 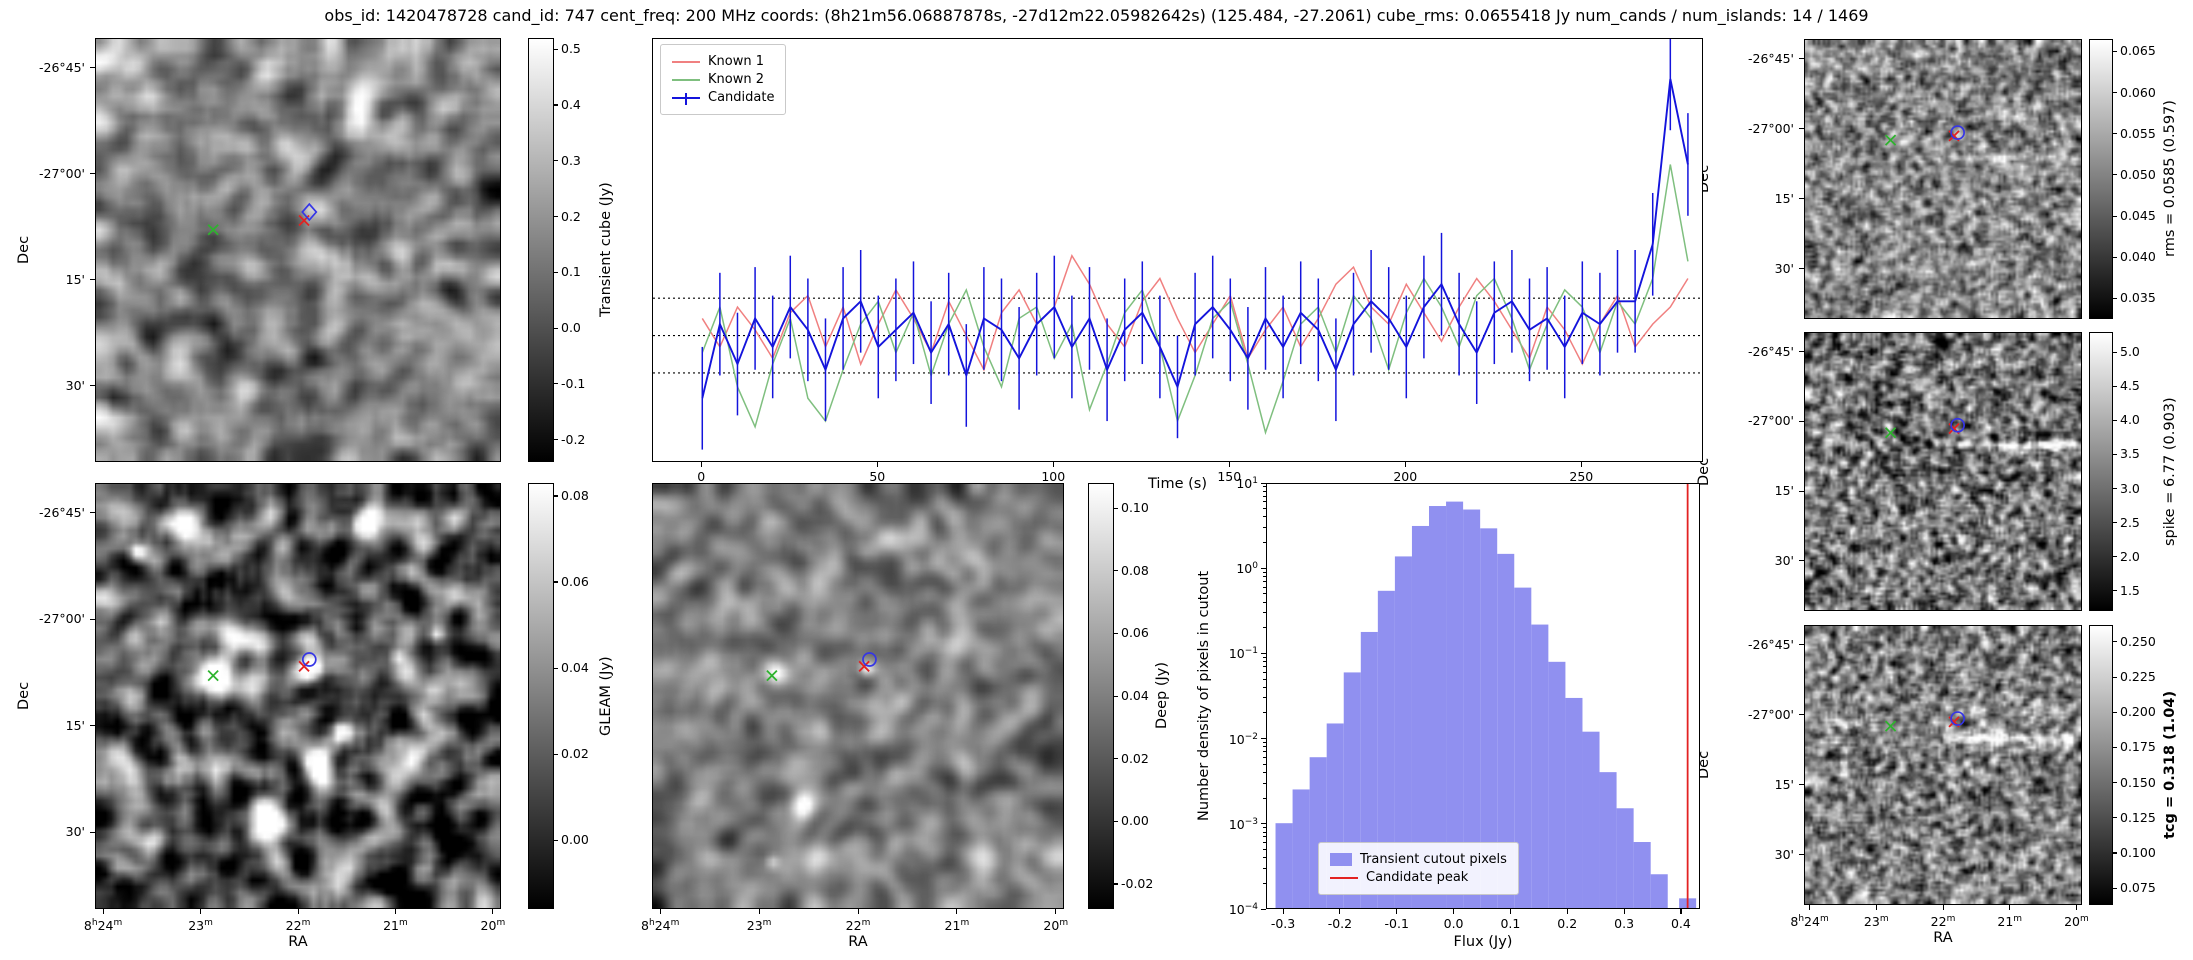 What do you see at coordinates (2076, 922) in the screenshot?
I see `tick-label: 20m` at bounding box center [2076, 922].